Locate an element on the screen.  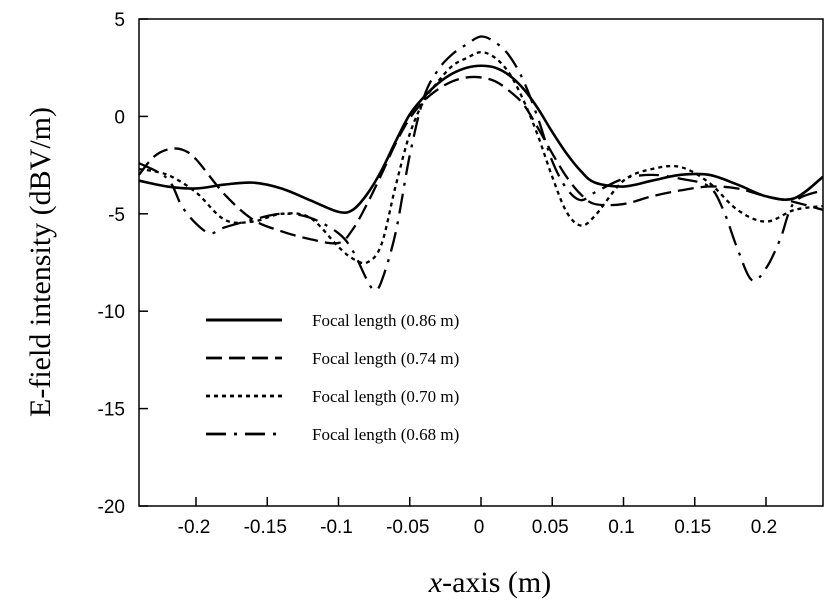
legend-label-4: Focal length (0.68 m) is located at coordinates (385, 434).